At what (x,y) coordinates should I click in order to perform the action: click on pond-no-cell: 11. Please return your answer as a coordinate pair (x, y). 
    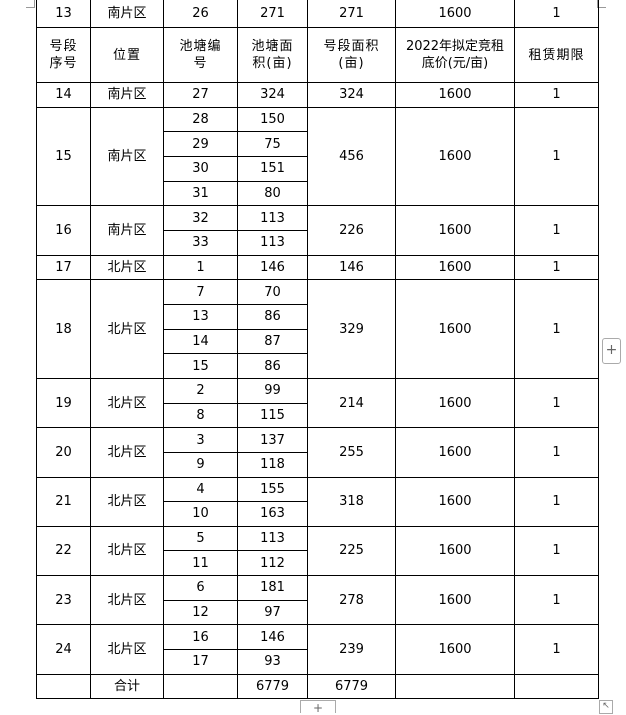
    Looking at the image, I should click on (200, 563).